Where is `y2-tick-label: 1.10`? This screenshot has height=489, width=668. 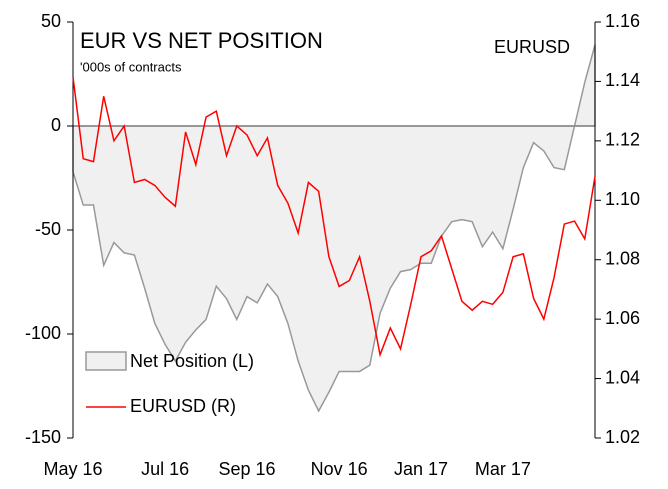 y2-tick-label: 1.10 is located at coordinates (622, 199).